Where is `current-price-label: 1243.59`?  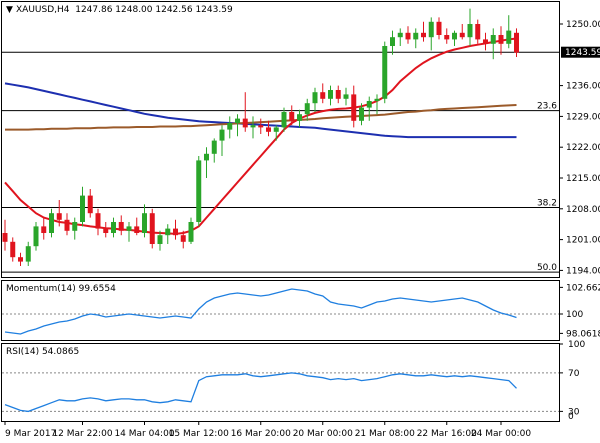 current-price-label: 1243.59 is located at coordinates (582, 53).